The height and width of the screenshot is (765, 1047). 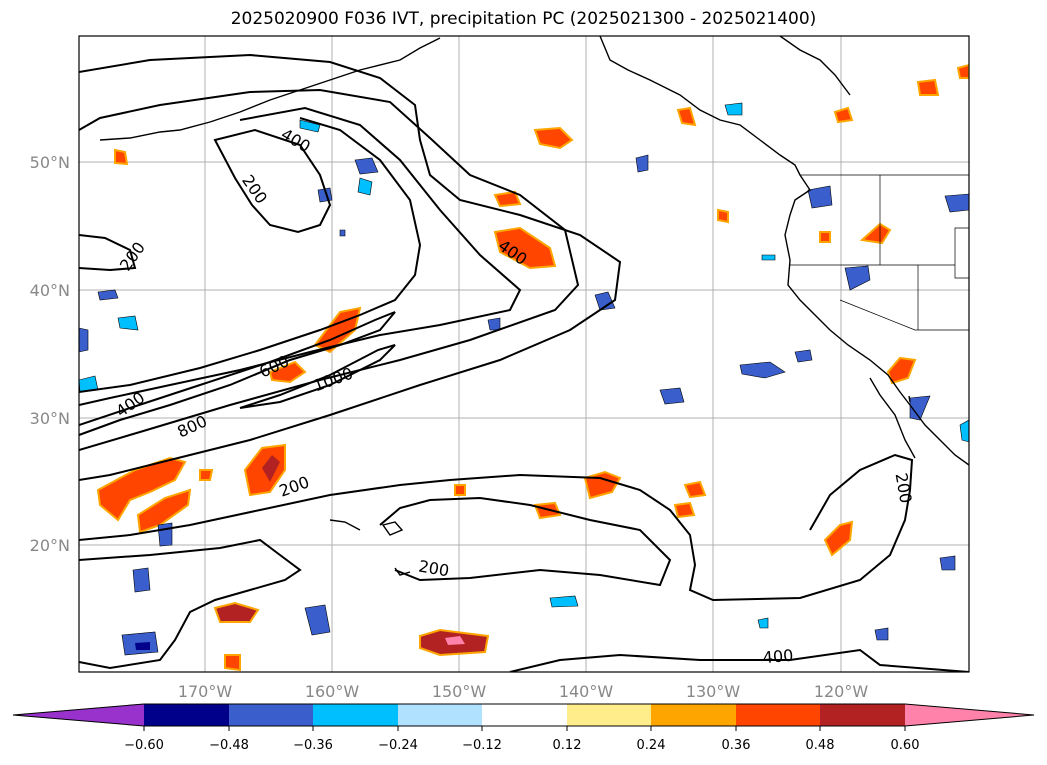 What do you see at coordinates (313, 745) in the screenshot?
I see `colorbar-tick-label: −0.36` at bounding box center [313, 745].